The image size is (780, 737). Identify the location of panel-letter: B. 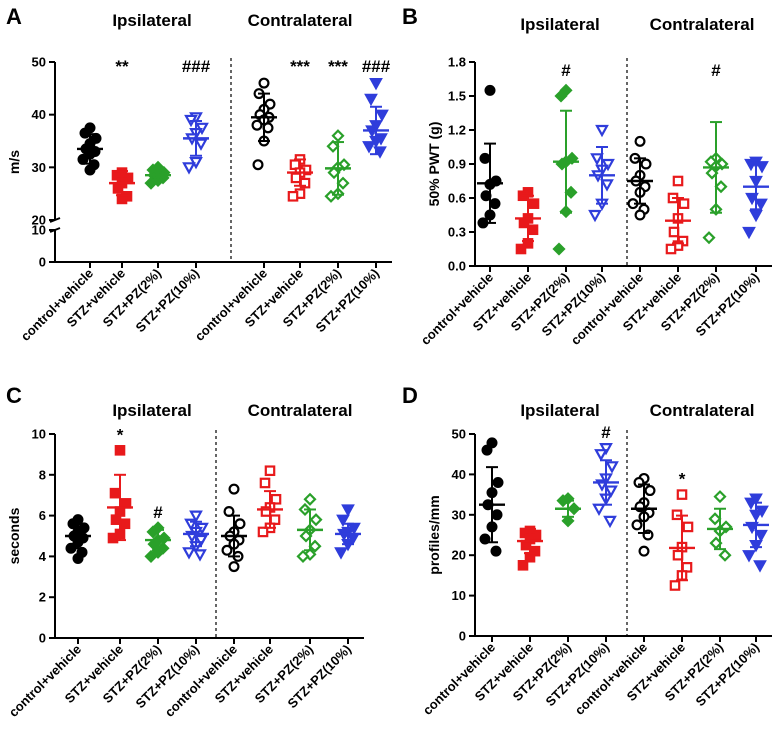
(410, 16).